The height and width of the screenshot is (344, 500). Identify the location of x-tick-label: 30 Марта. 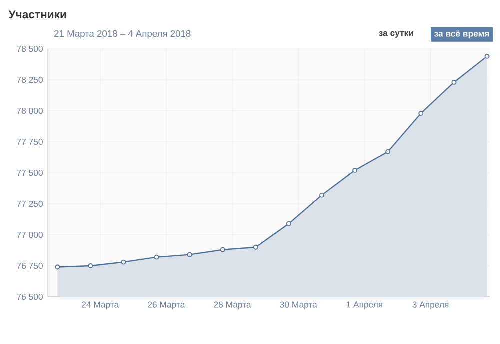
(299, 306).